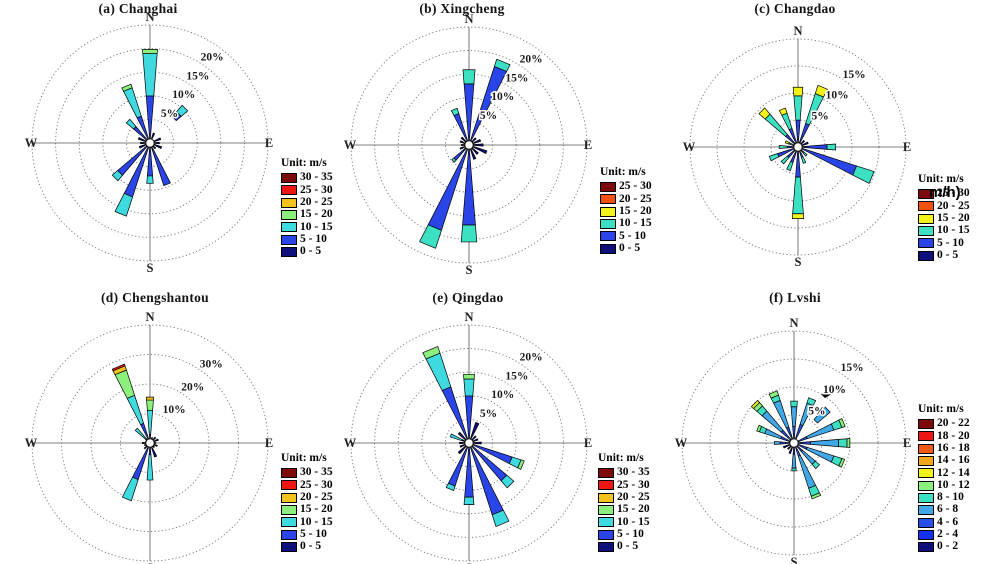 The width and height of the screenshot is (1000, 564). Describe the element at coordinates (316, 214) in the screenshot. I see `legend-bin-label: 15 - 20` at that location.